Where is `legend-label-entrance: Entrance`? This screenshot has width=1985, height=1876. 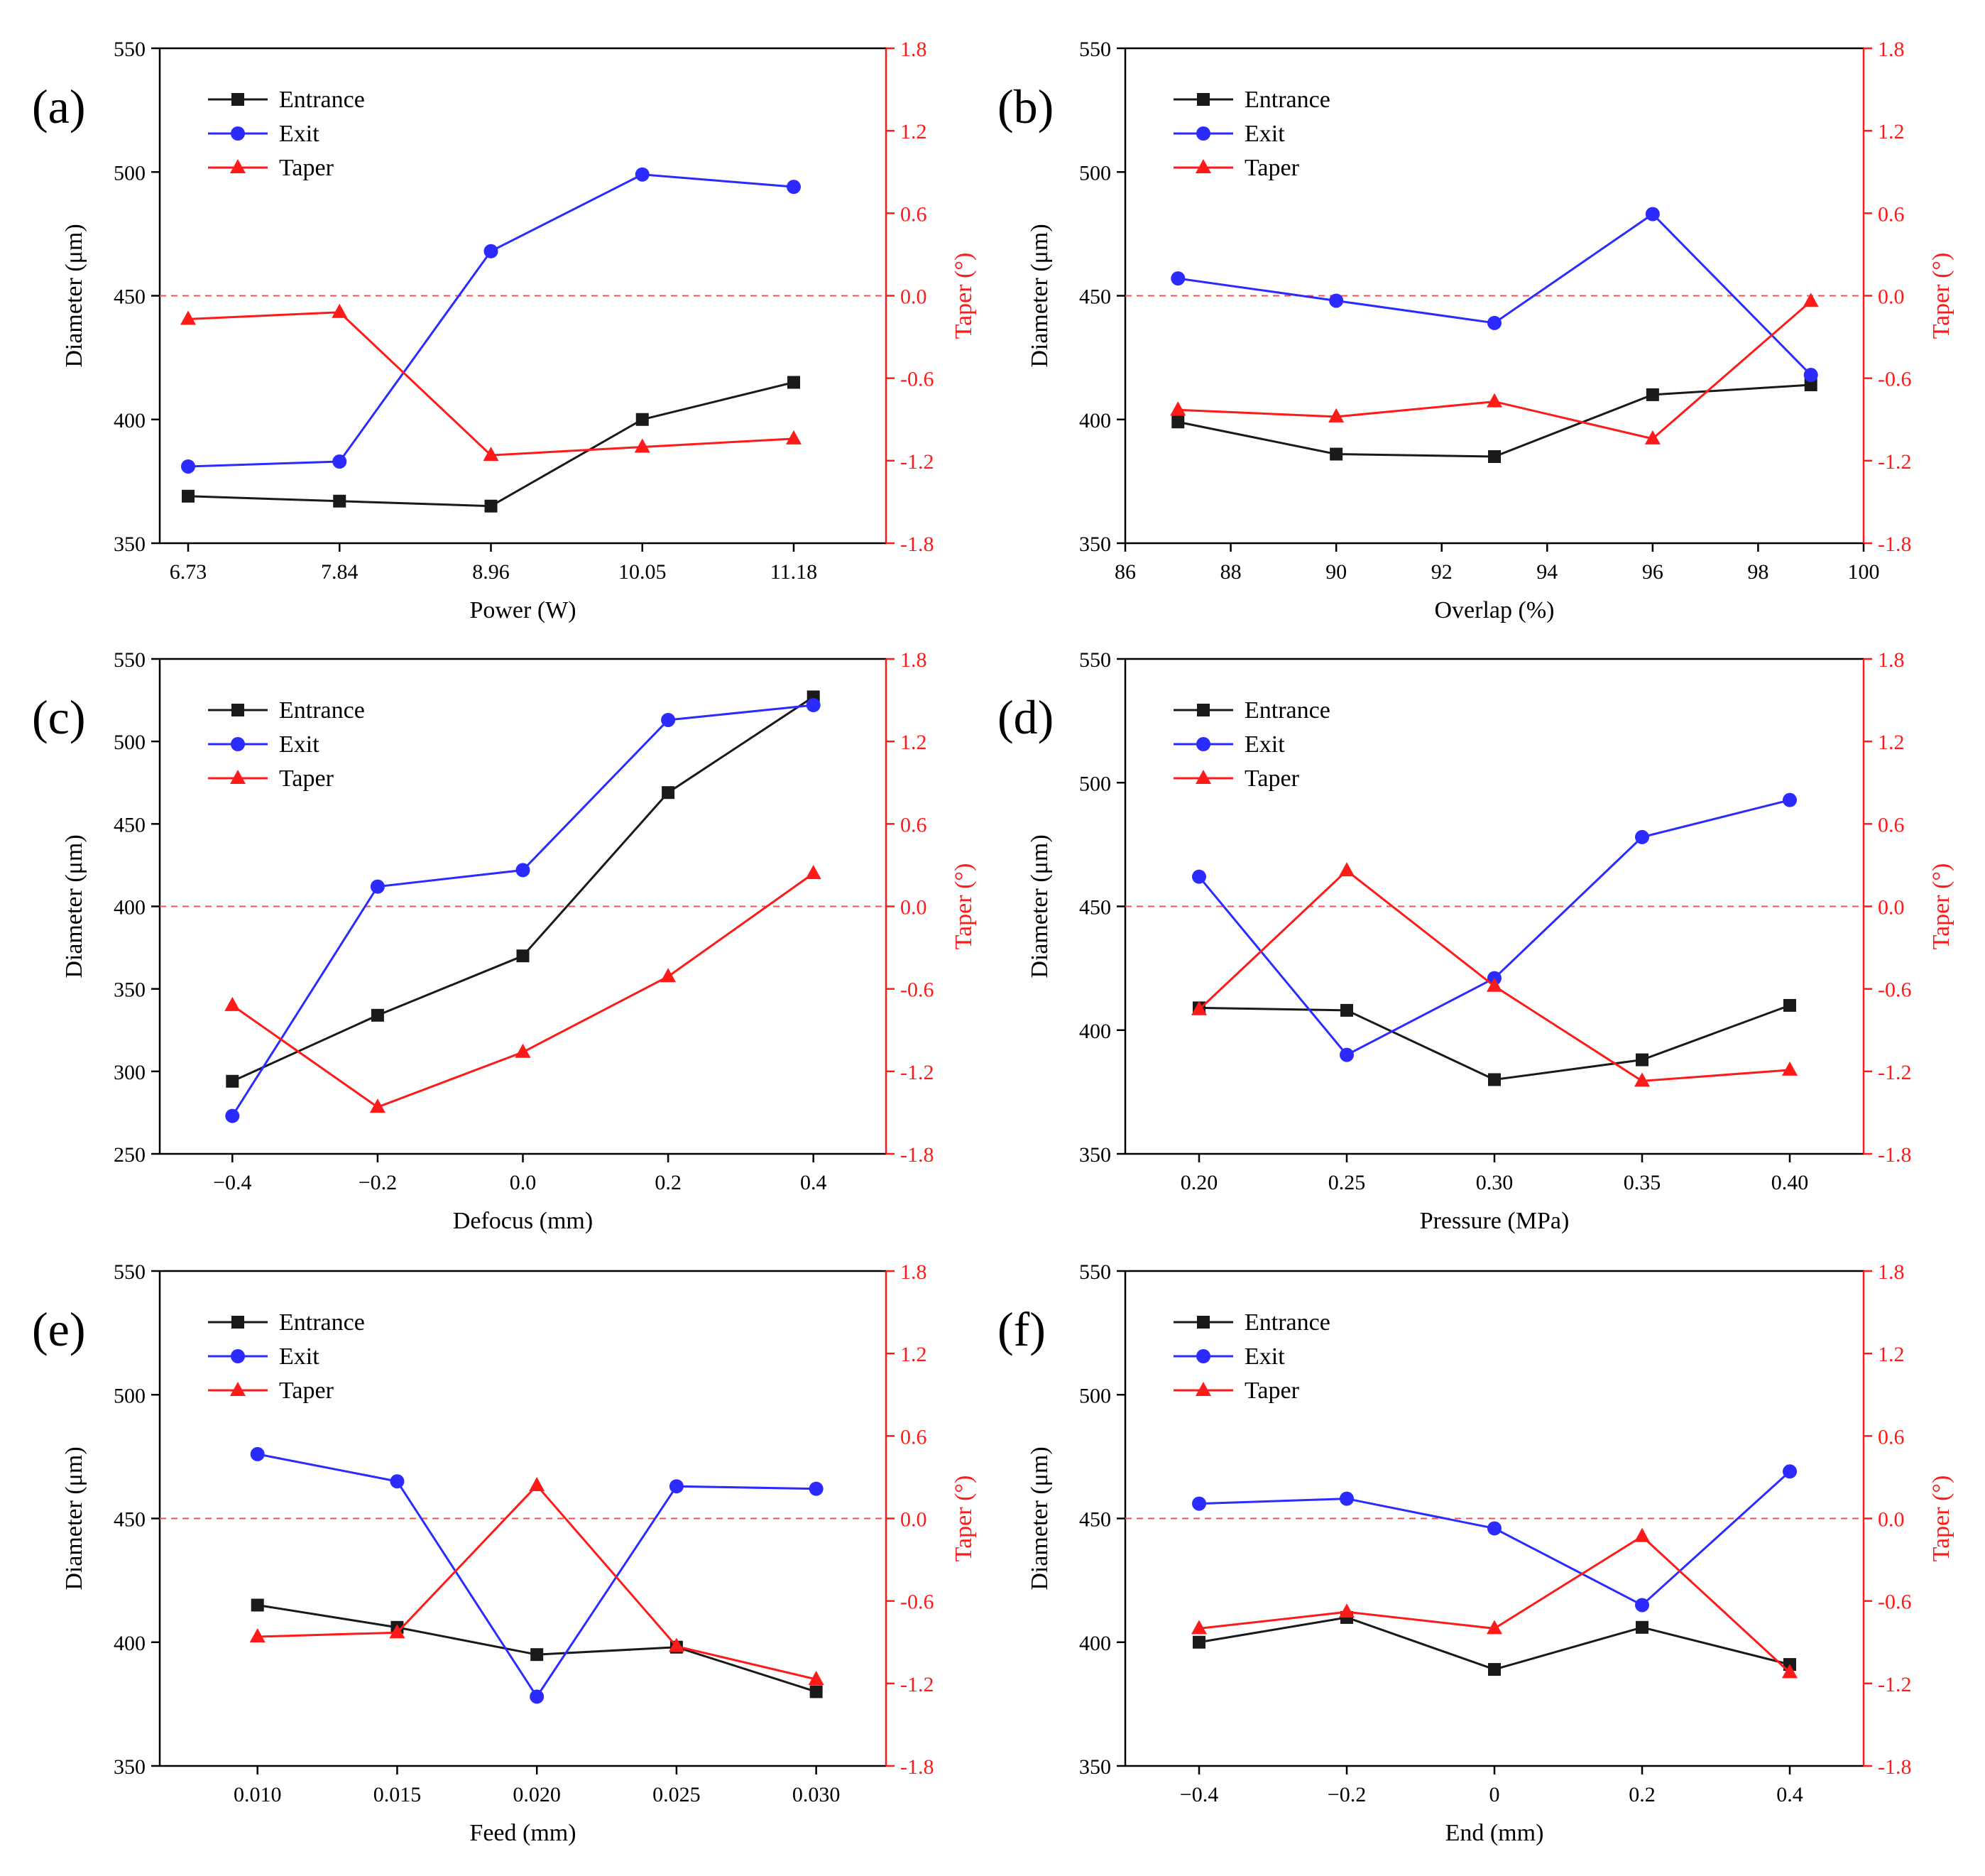
legend-label-entrance: Entrance is located at coordinates (322, 710).